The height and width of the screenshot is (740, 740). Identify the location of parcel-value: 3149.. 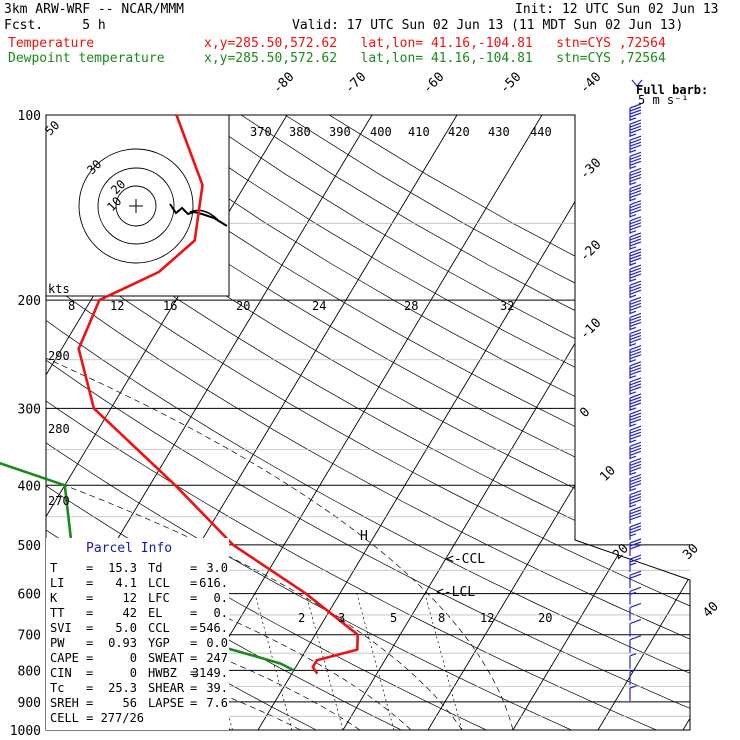
(210, 673).